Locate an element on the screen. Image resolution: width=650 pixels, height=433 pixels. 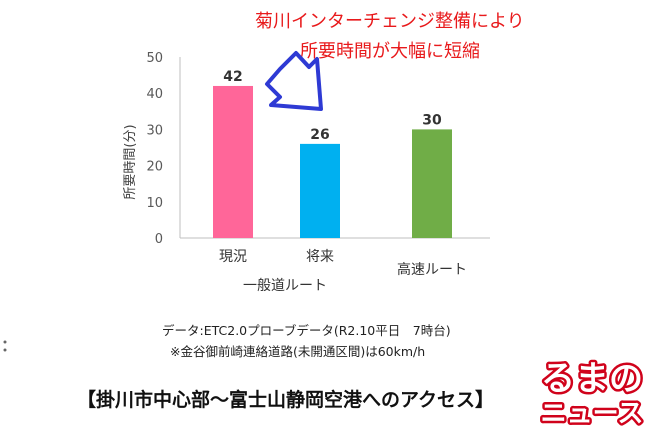
annotation: 菊川インターチェンジ整備により 所要時間が大幅に短縮 is located at coordinates (390, 36).